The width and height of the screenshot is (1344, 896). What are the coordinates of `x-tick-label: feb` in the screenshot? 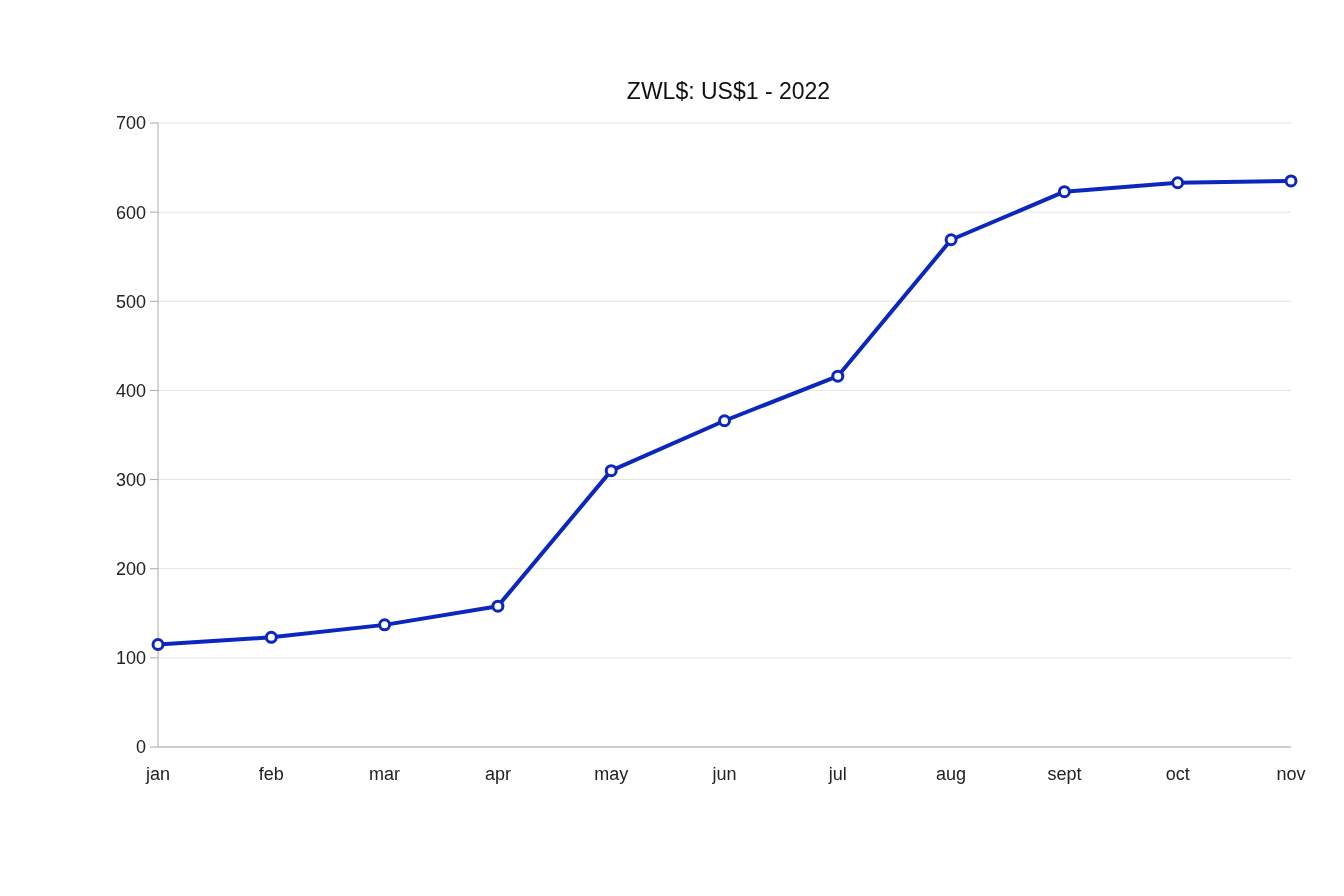 It's located at (271, 773).